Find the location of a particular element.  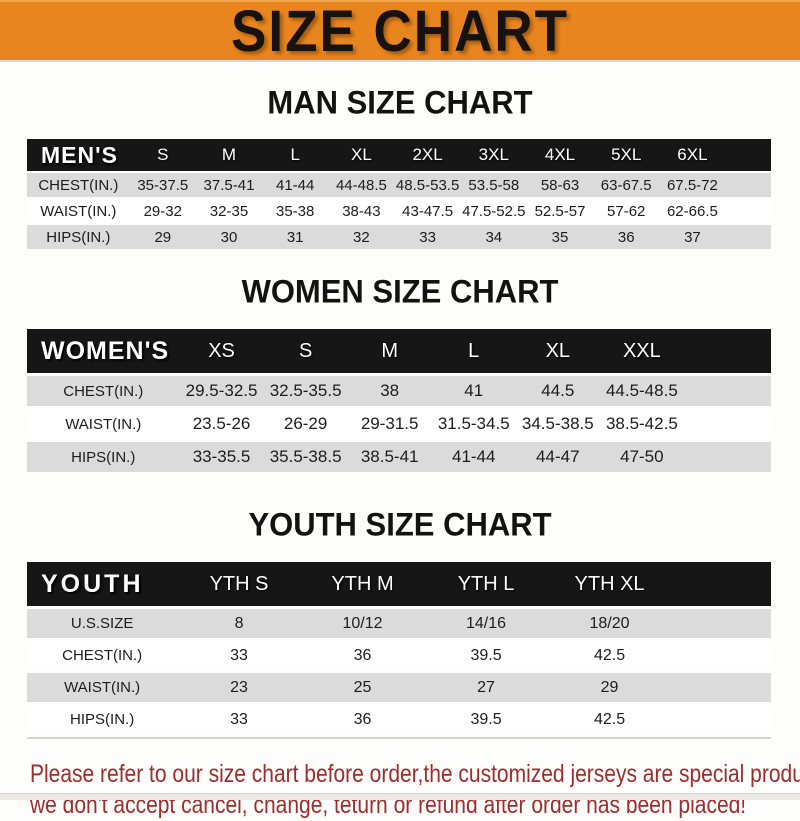

measurement-value-cell: 41 is located at coordinates (474, 390).